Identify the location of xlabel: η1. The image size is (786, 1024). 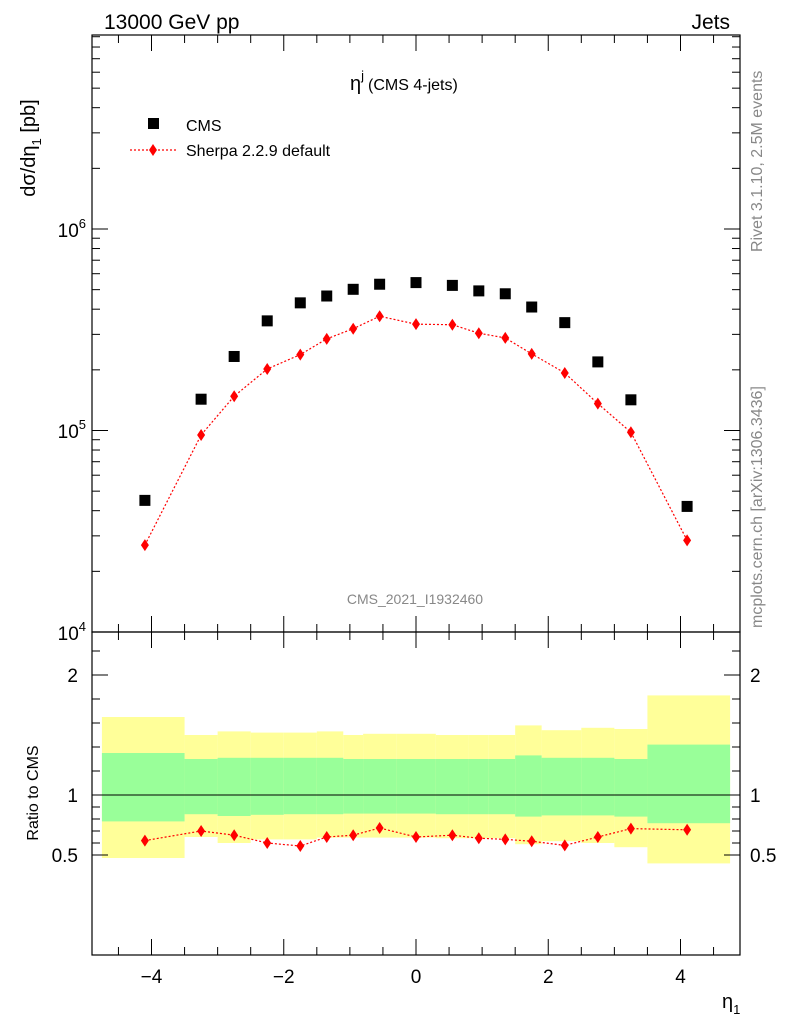
(731, 1004).